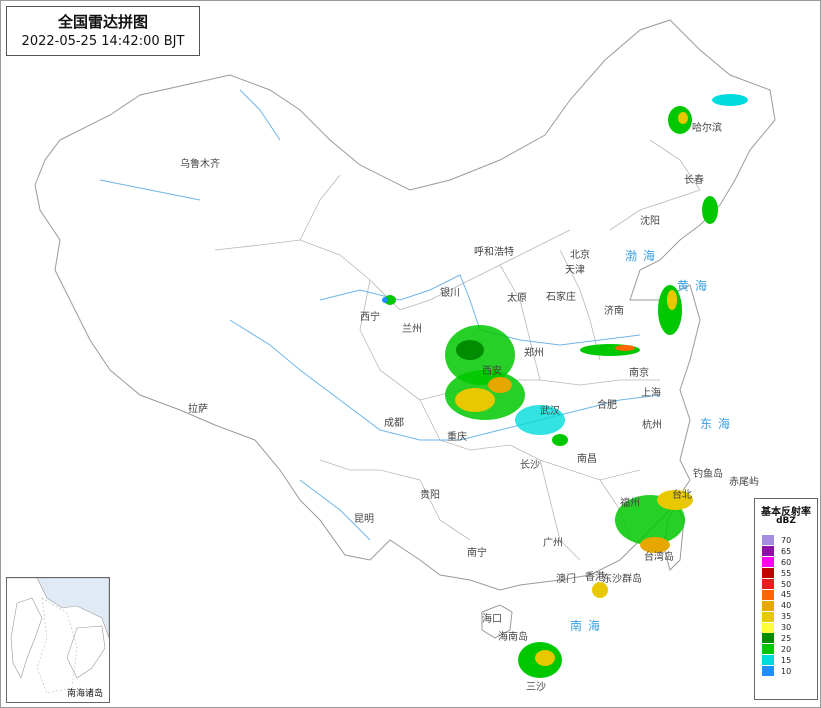 The image size is (821, 708). I want to click on city-label: 天津, so click(575, 270).